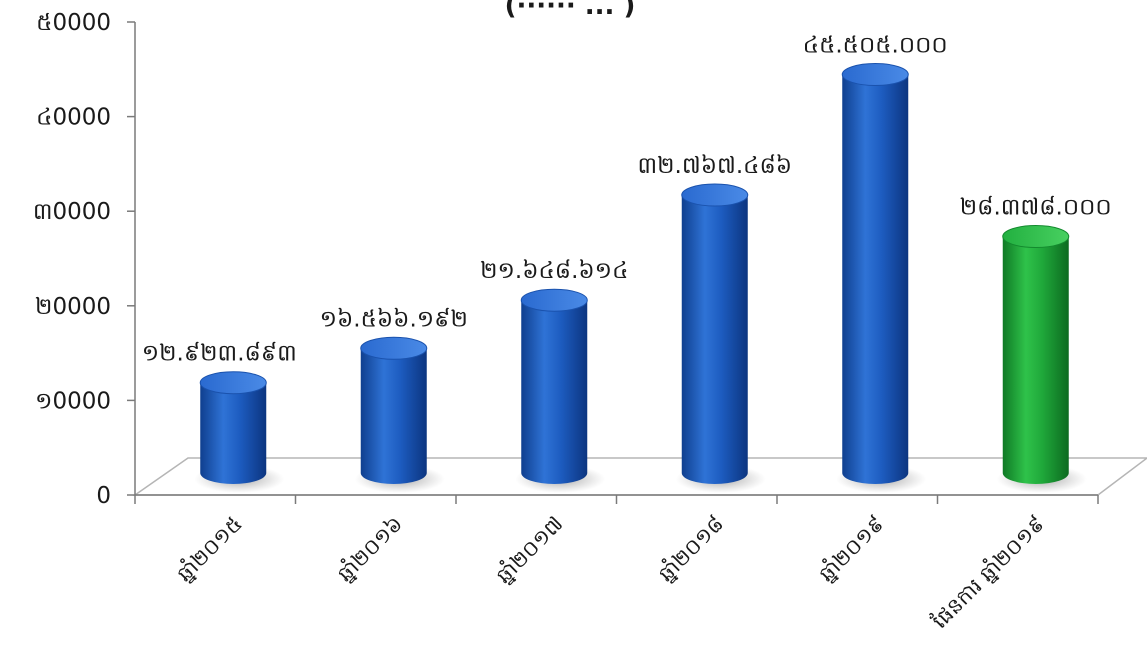 The height and width of the screenshot is (656, 1147). I want to click on chart-floor, so click(639, 476).